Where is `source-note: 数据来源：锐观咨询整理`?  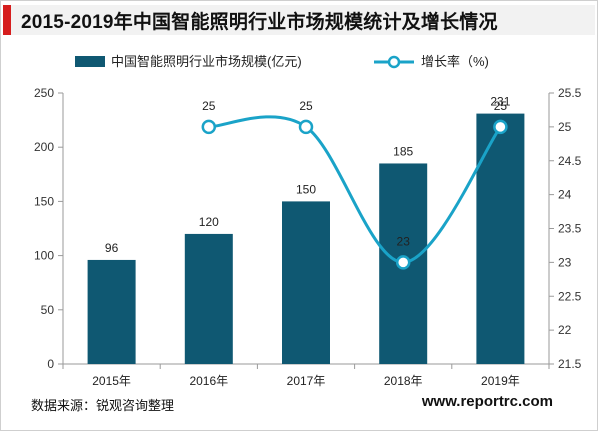
source-note: 数据来源：锐观咨询整理 is located at coordinates (103, 405).